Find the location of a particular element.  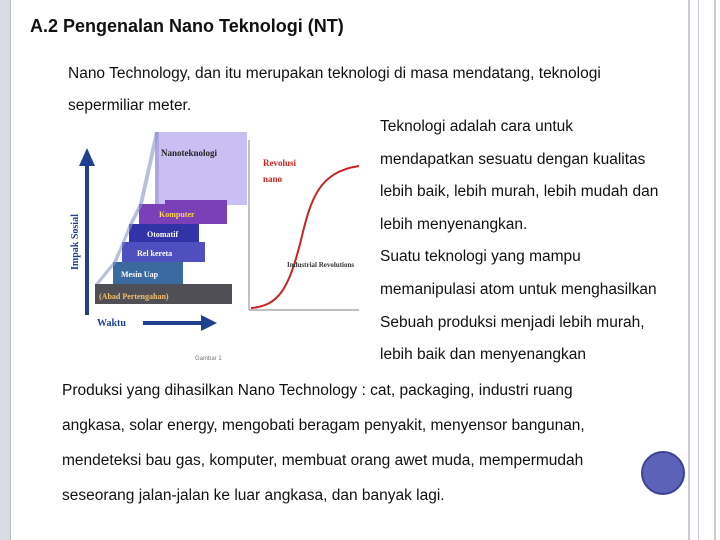

layer-label: Otomatif is located at coordinates (162, 234).